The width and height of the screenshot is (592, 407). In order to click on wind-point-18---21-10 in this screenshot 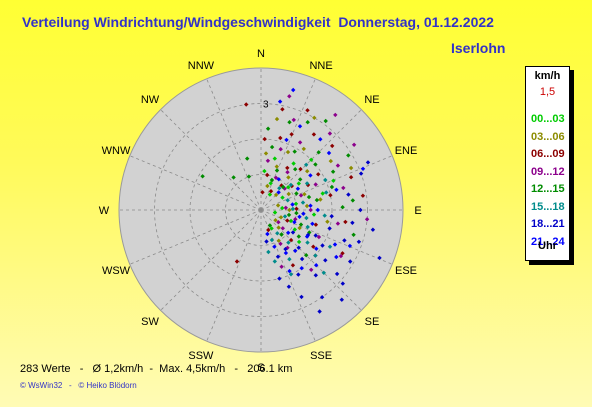, I will do `click(361, 173)`.